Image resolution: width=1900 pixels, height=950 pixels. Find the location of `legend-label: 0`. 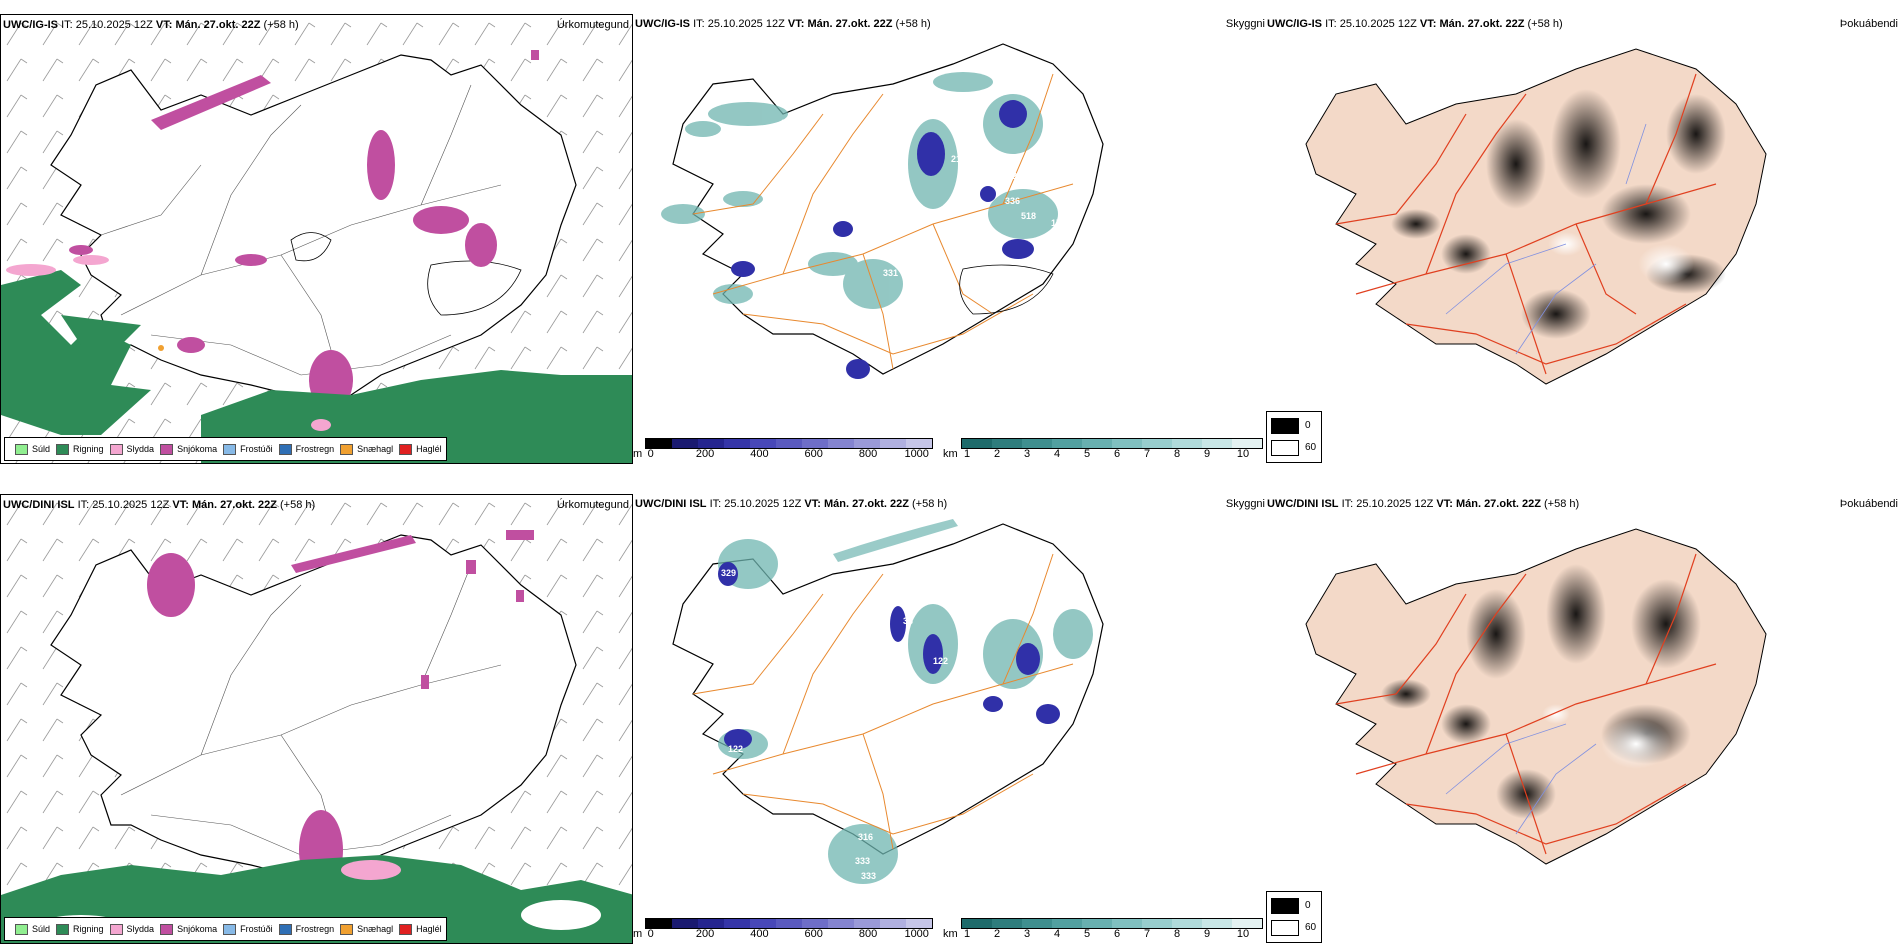

legend-label: 0 is located at coordinates (1308, 425).